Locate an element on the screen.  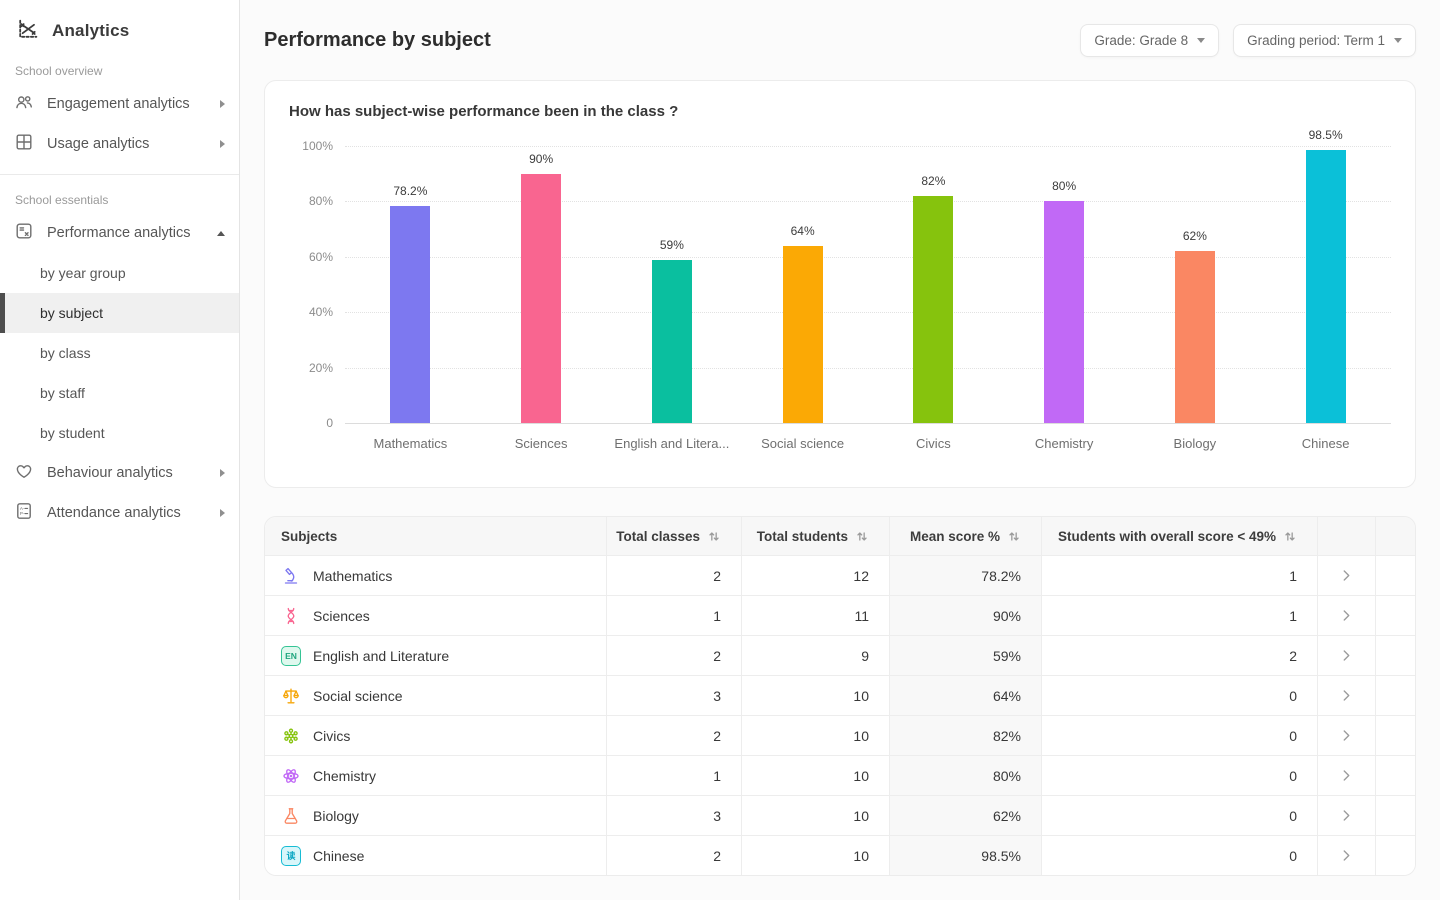
table-row-chinese: 读 Chinese 2 10 98.5% 0 is located at coordinates (840, 855).